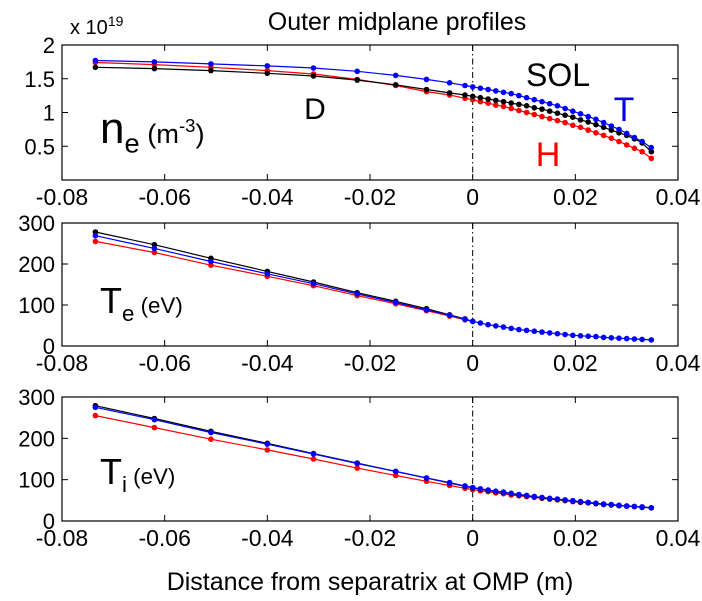 This screenshot has width=702, height=601. I want to click on x-tick-label: -0.04, so click(267, 197).